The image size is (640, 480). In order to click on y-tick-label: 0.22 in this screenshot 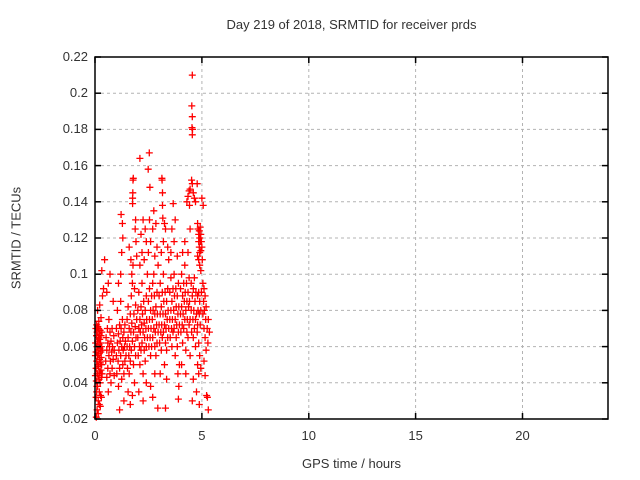, I will do `click(75, 56)`.